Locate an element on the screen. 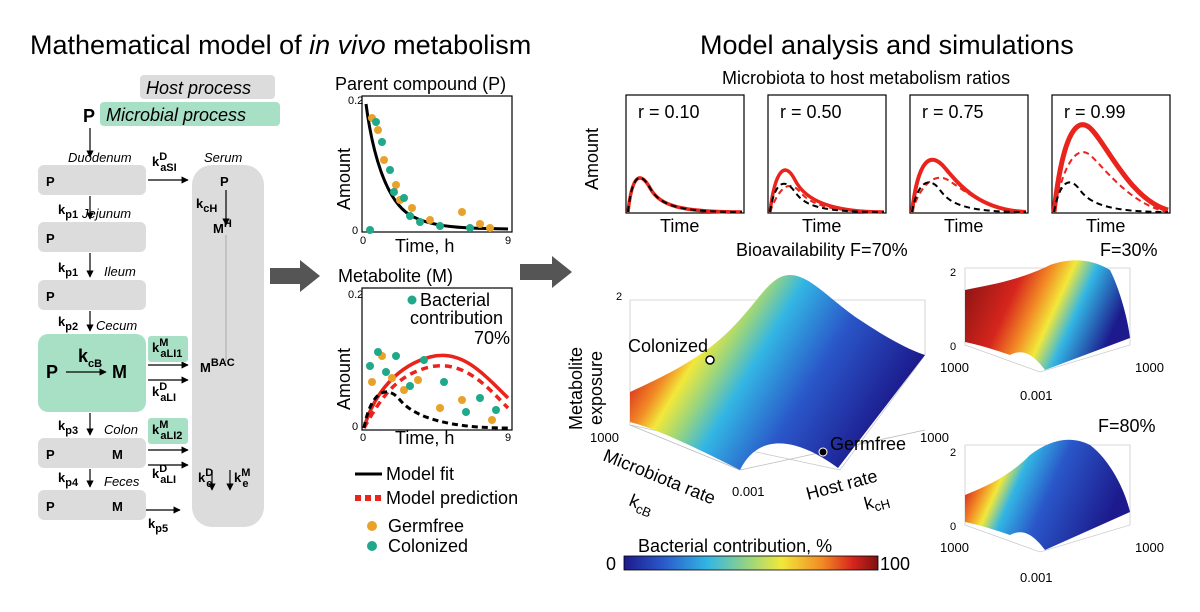  main-surface-title: Bioavailability F=70% is located at coordinates (822, 250).